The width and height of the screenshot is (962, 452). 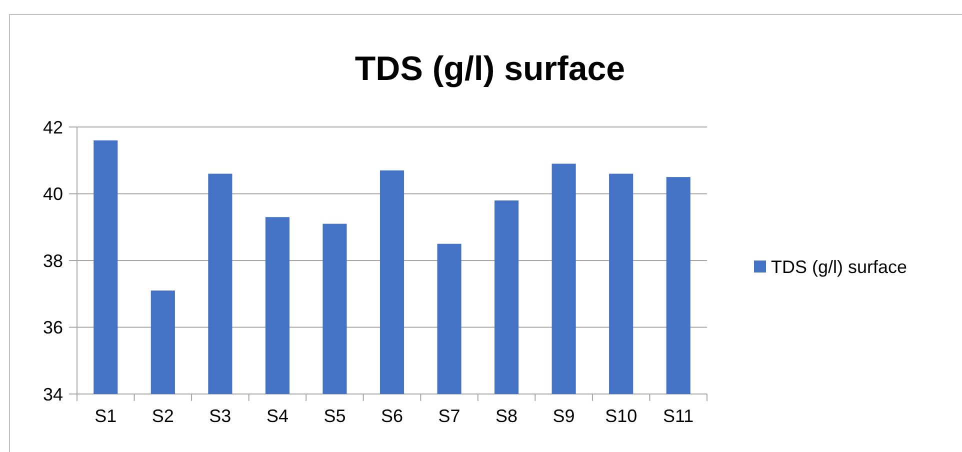 What do you see at coordinates (105, 416) in the screenshot?
I see `x-tick-label: S1` at bounding box center [105, 416].